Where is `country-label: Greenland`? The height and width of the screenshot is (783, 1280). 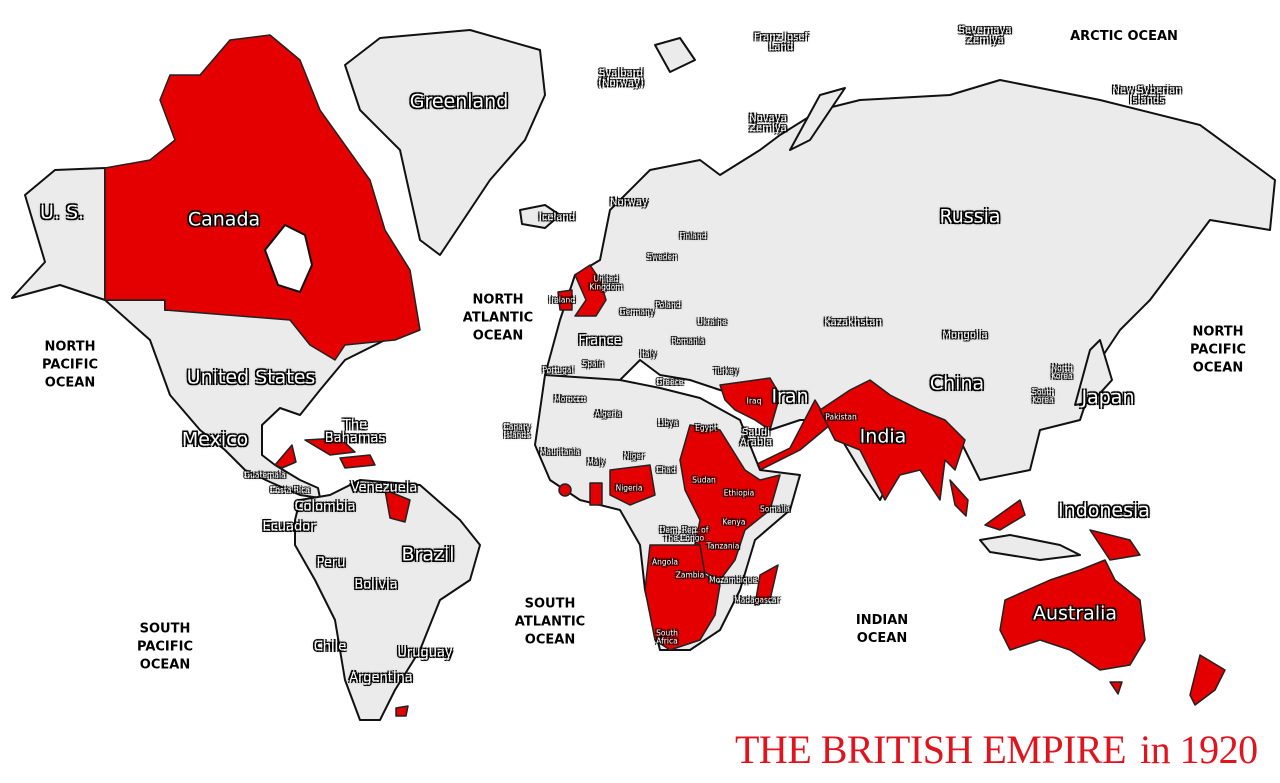
country-label: Greenland is located at coordinates (459, 101).